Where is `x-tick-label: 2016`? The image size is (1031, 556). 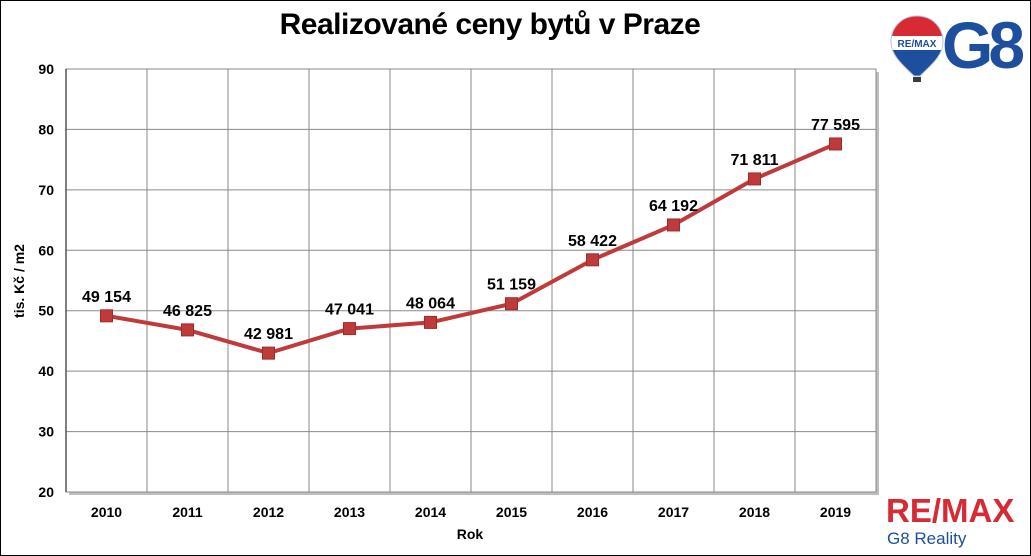
x-tick-label: 2016 is located at coordinates (592, 512).